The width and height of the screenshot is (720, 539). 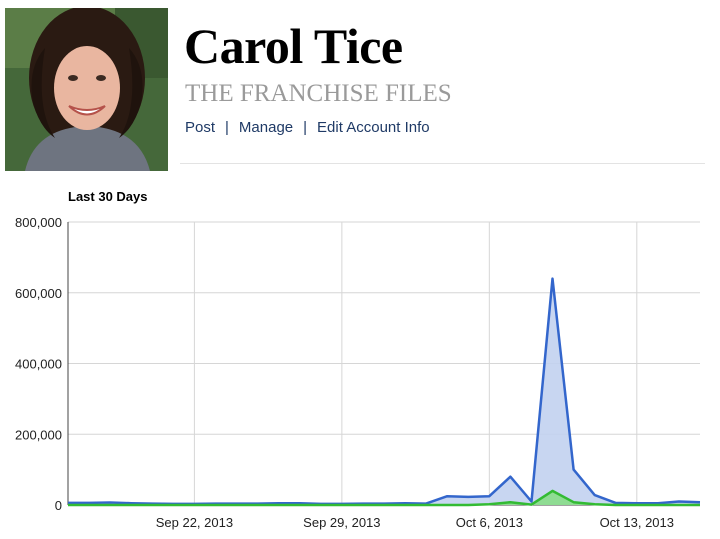 I want to click on author-name: Carol Tice, so click(x=293, y=46).